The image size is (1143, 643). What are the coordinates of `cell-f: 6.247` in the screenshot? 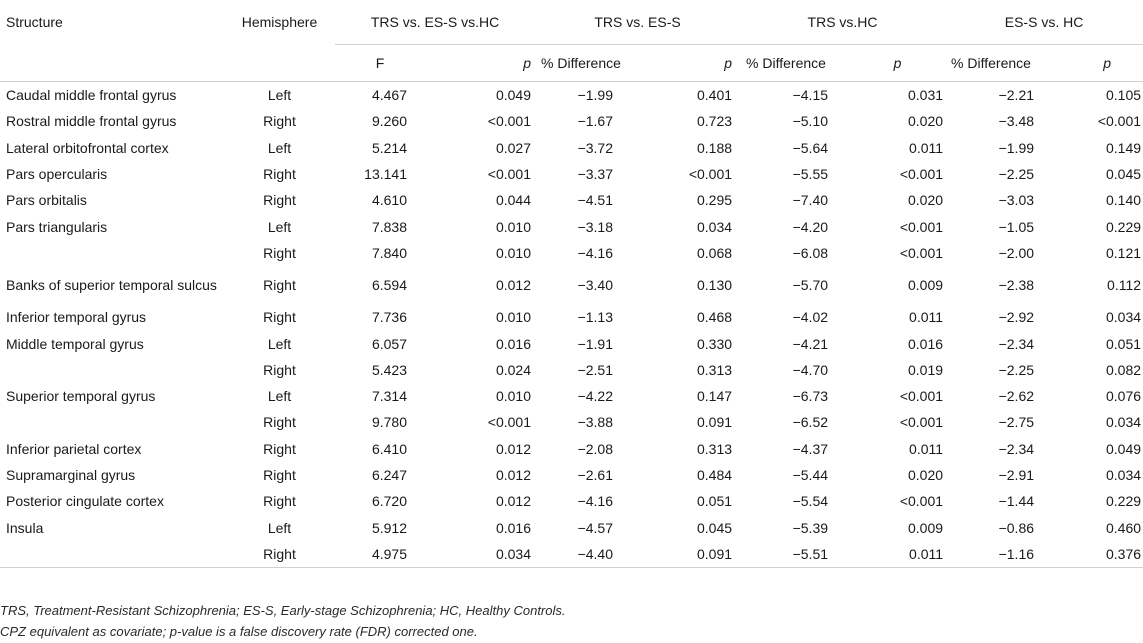 It's located at (389, 475).